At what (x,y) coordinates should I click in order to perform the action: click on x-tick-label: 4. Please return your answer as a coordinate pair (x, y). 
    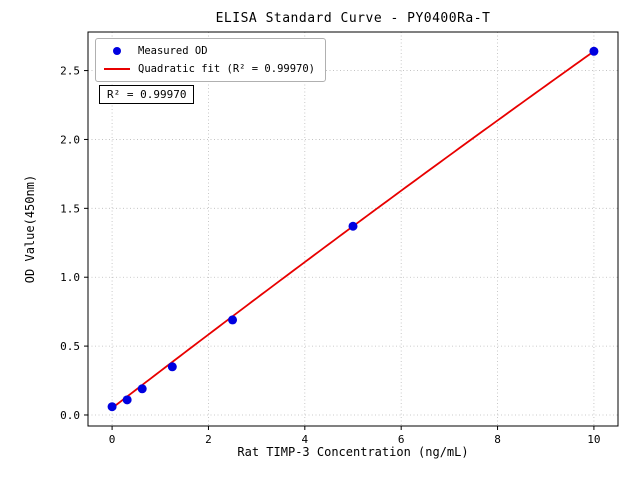
    Looking at the image, I should click on (305, 439).